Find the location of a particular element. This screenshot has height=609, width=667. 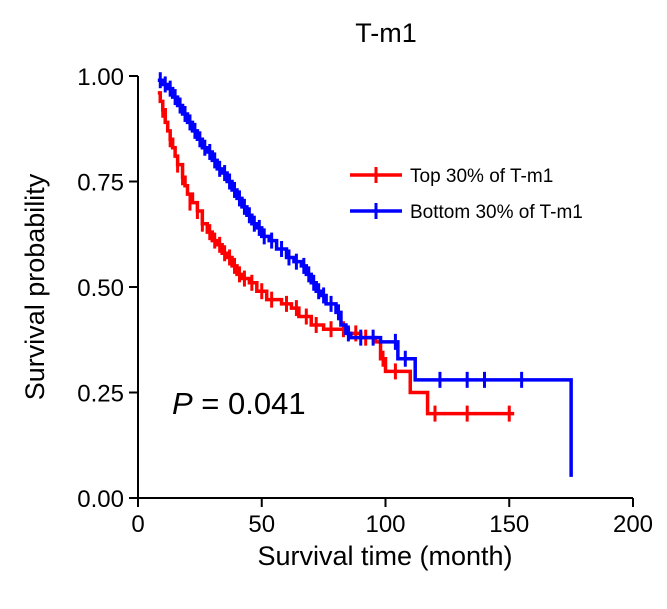

p-label: P is located at coordinates (182, 403).